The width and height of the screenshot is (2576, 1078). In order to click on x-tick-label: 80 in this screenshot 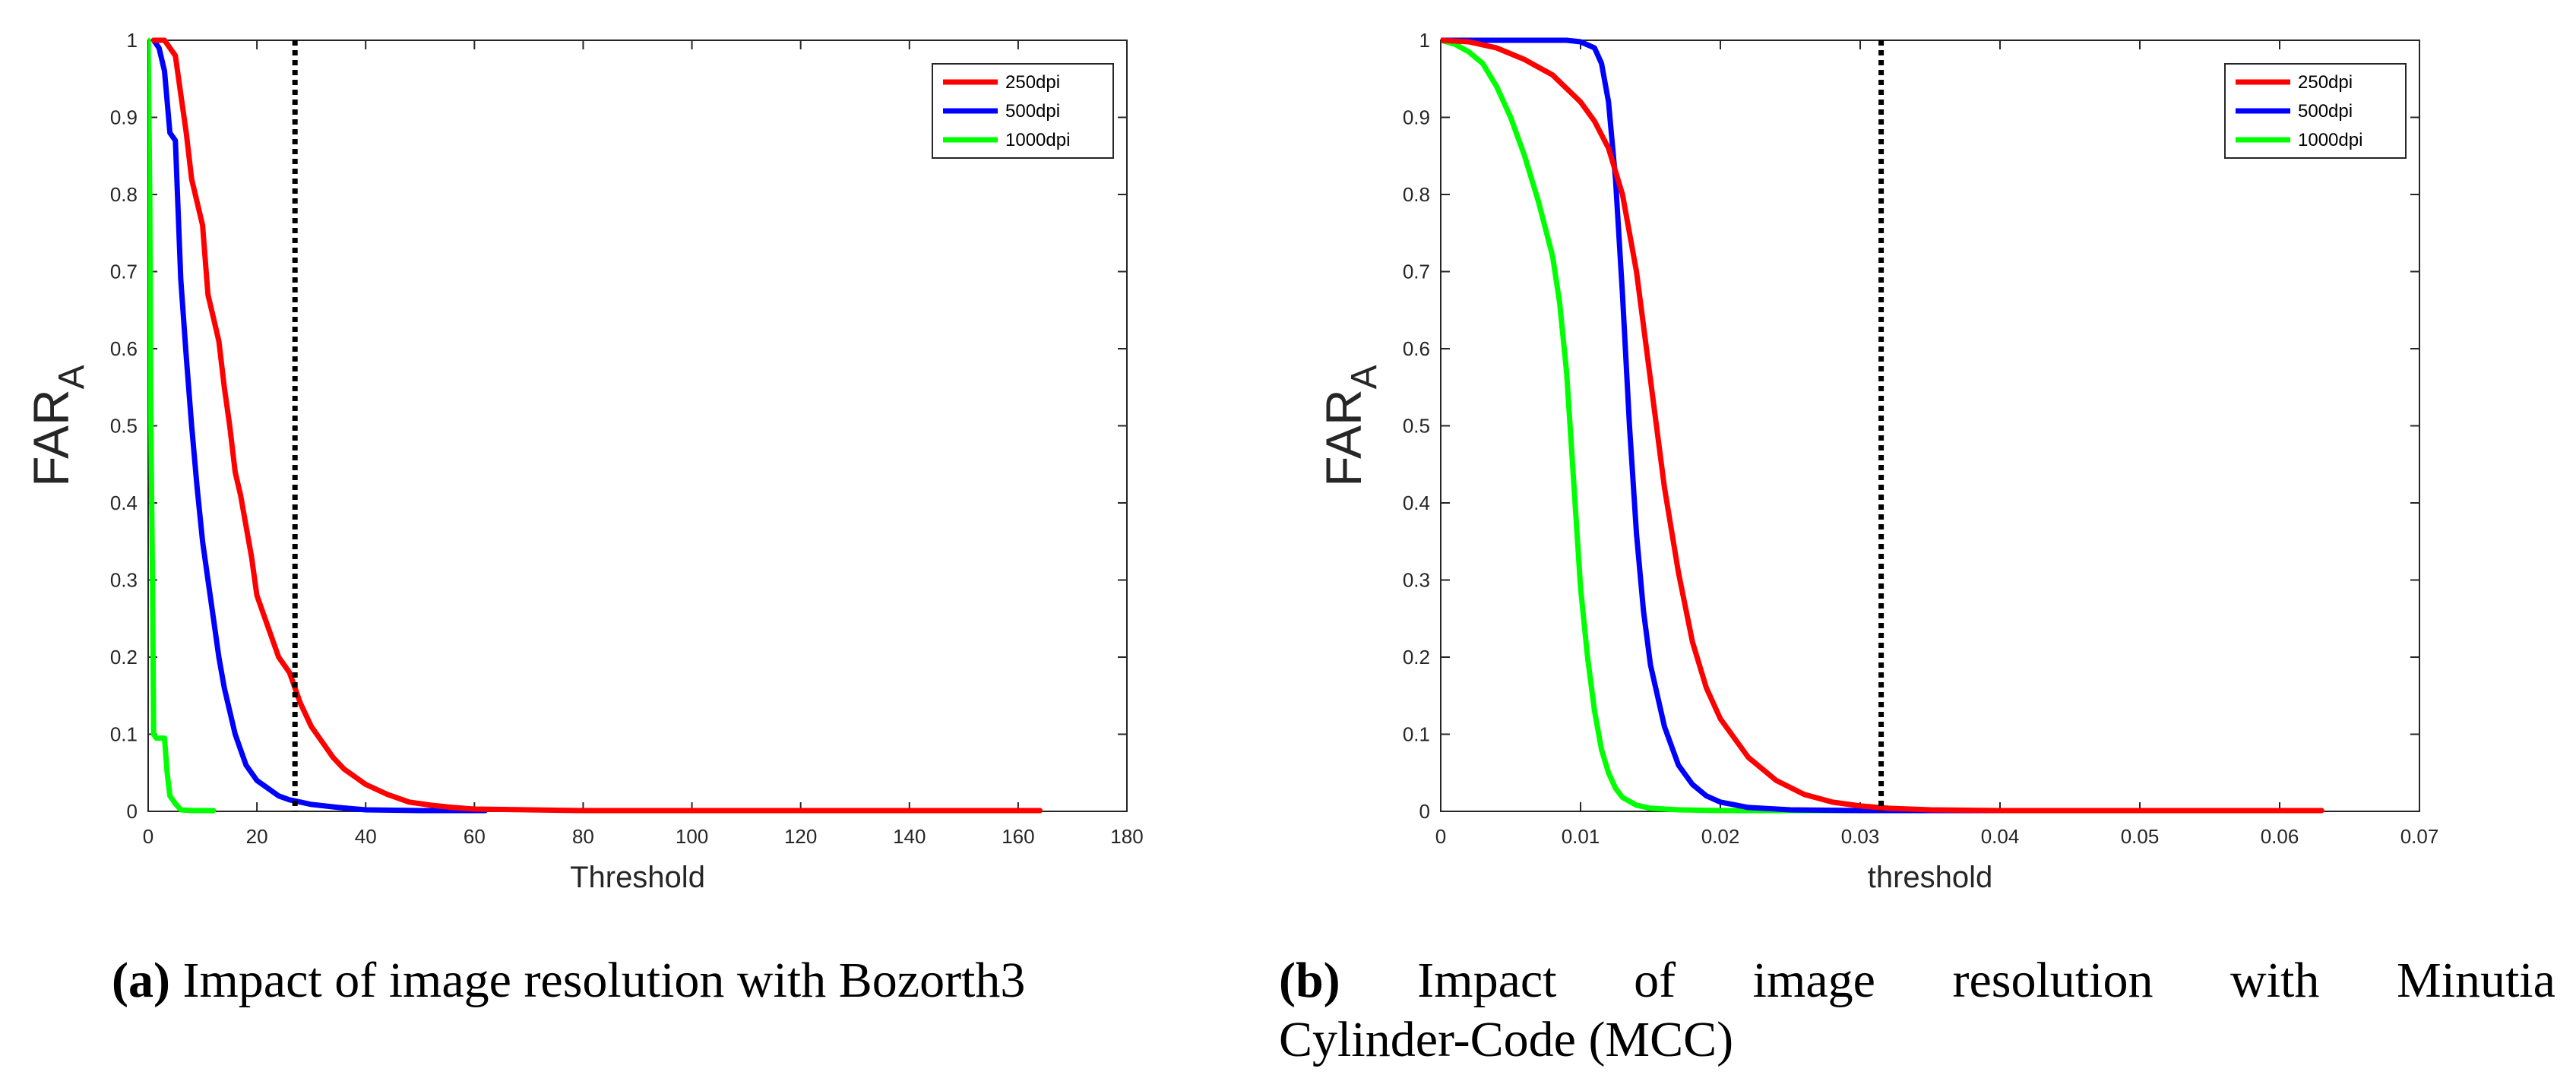, I will do `click(583, 836)`.